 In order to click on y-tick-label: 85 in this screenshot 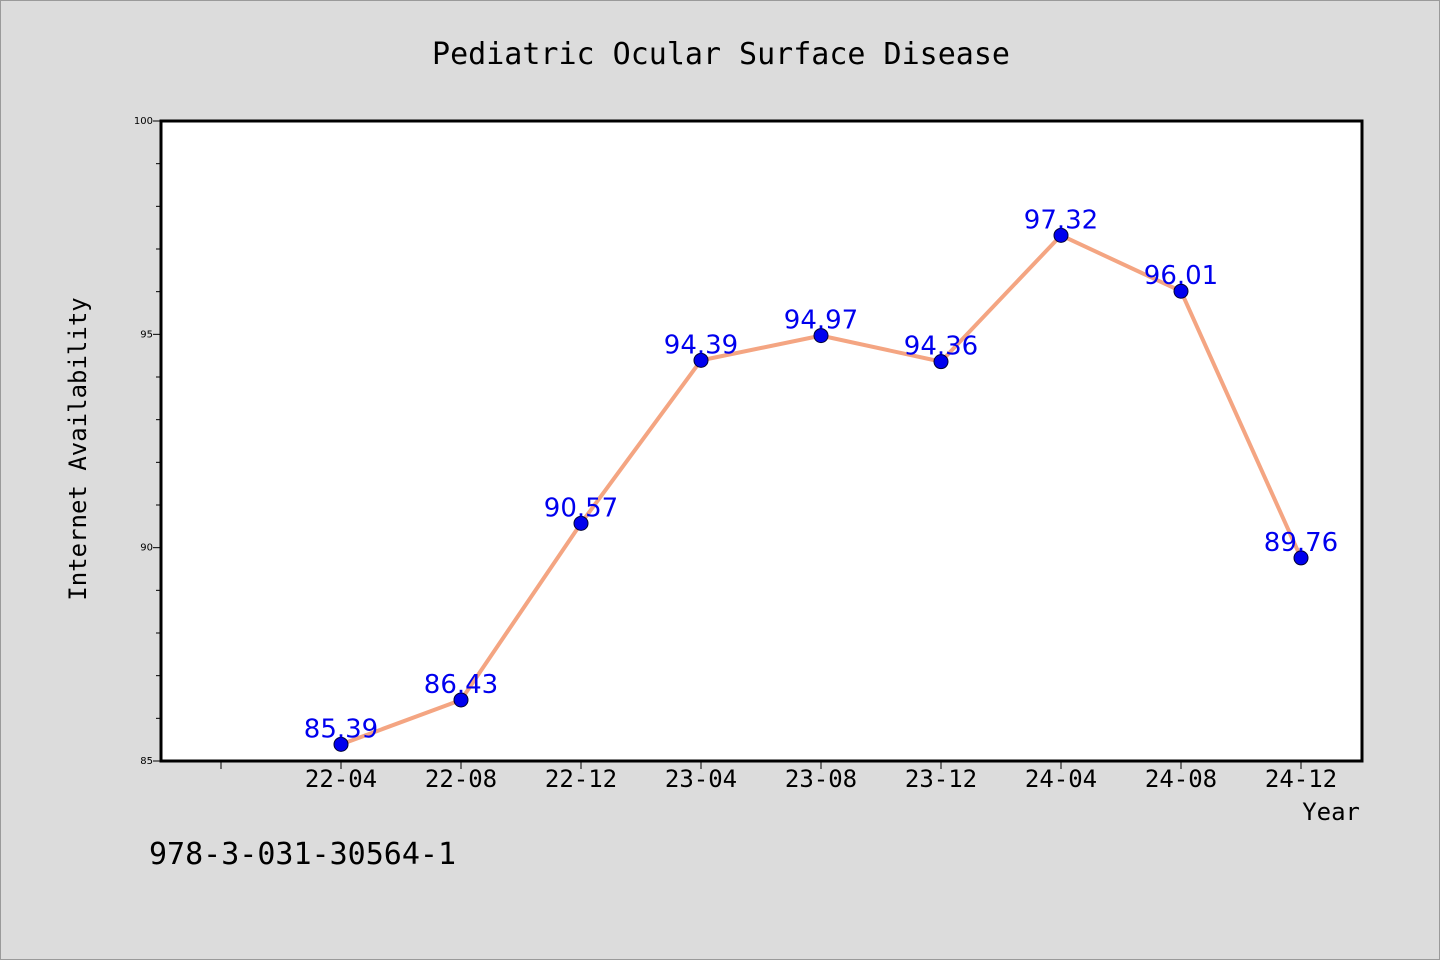, I will do `click(146, 761)`.